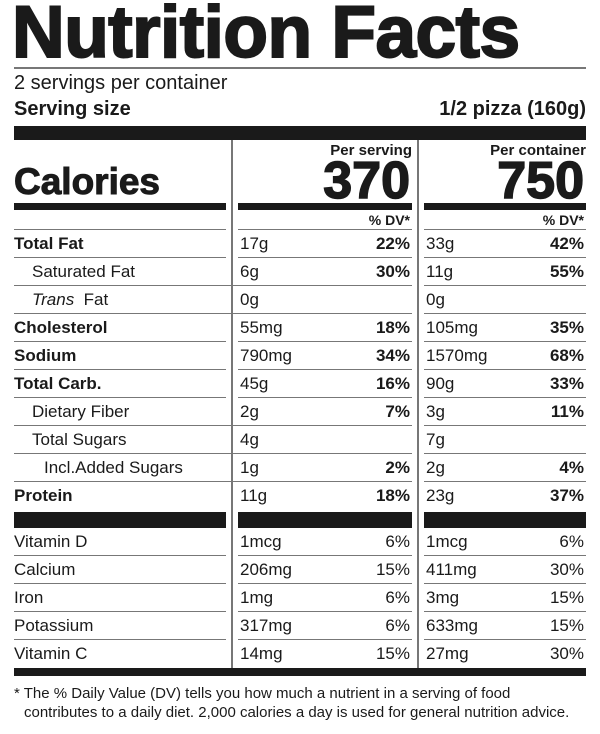 This screenshot has height=734, width=600. I want to click on container-cell: 23g 37%, so click(505, 495).